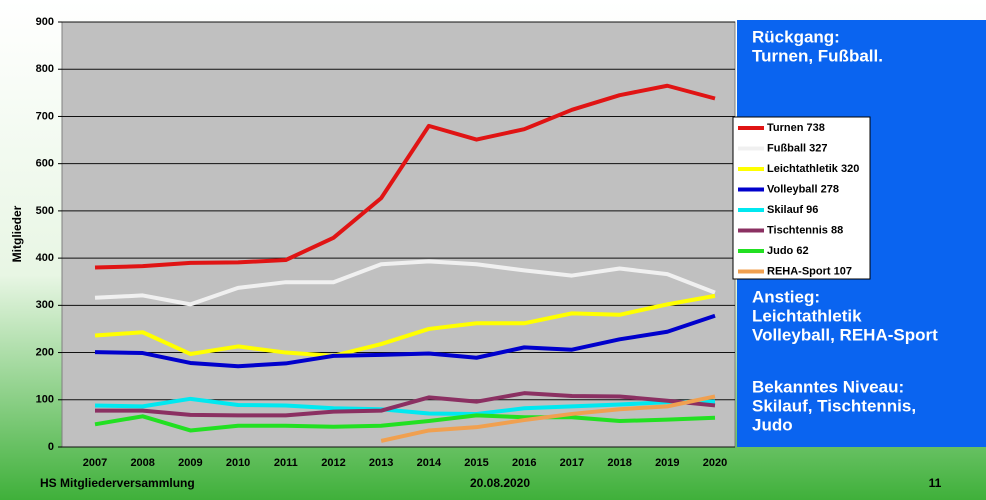 Image resolution: width=986 pixels, height=500 pixels. Describe the element at coordinates (807, 315) in the screenshot. I see `panel-text: Leichtathletik` at that location.